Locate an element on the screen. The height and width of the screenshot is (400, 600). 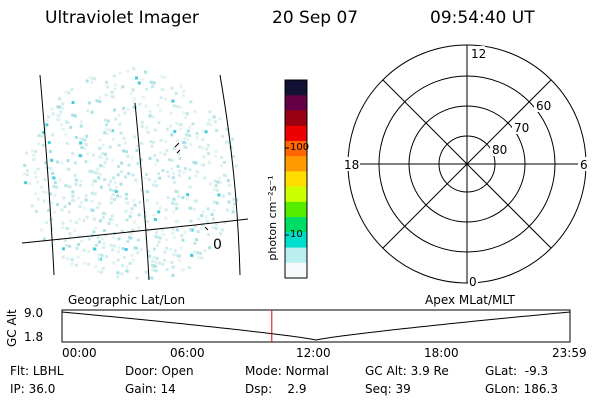
info-filter: Flt: LBHL is located at coordinates (37, 371).